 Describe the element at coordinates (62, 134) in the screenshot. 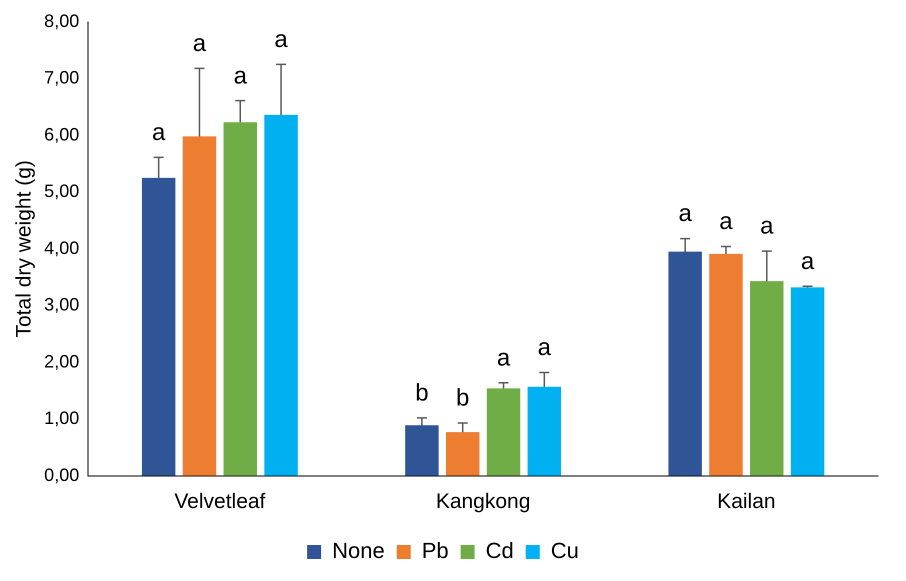

I see `y-tick-label: 6,00` at that location.